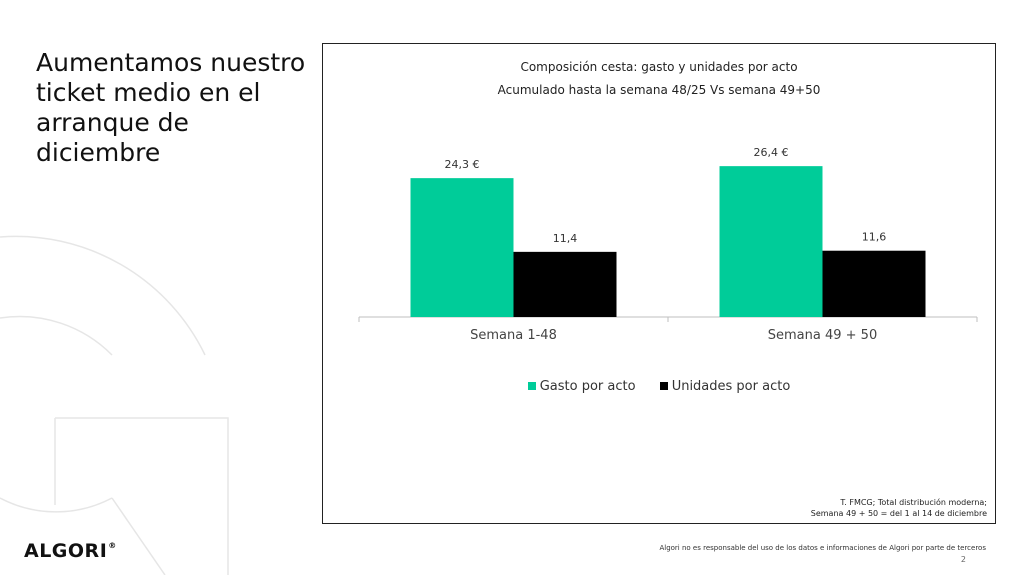  I want to click on data-label: 26,4 €, so click(771, 152).